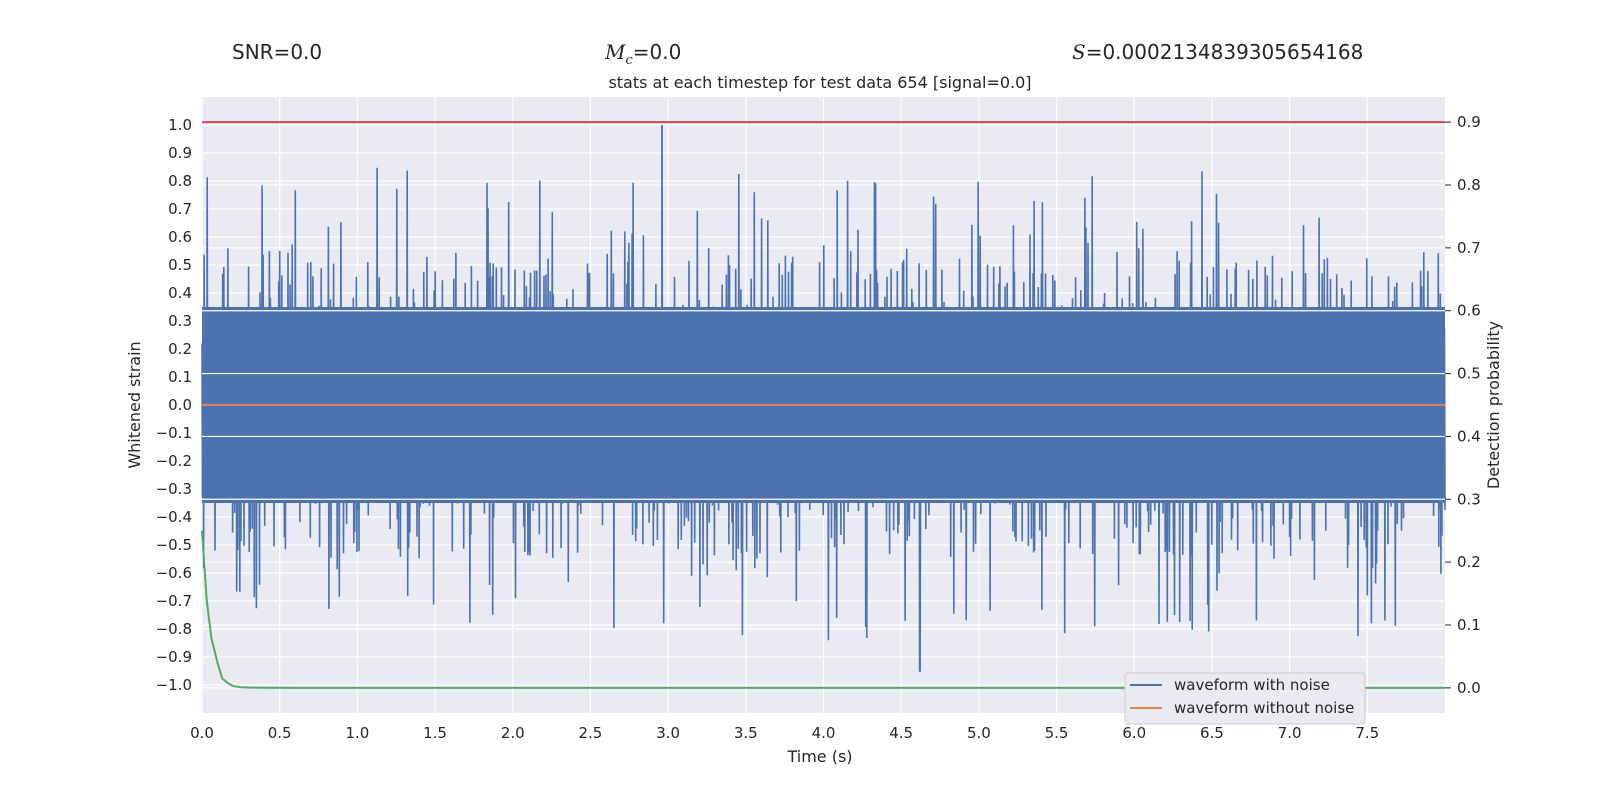  Describe the element at coordinates (1224, 52) in the screenshot. I see `s-value: =0.0002134839305654168` at that location.